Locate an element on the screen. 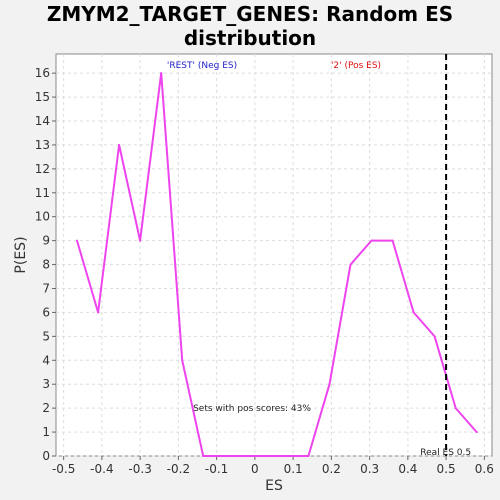 This screenshot has width=500, height=500. chart-title-line1: ZMYM2_TARGET_GENES: Random ES is located at coordinates (250, 14).